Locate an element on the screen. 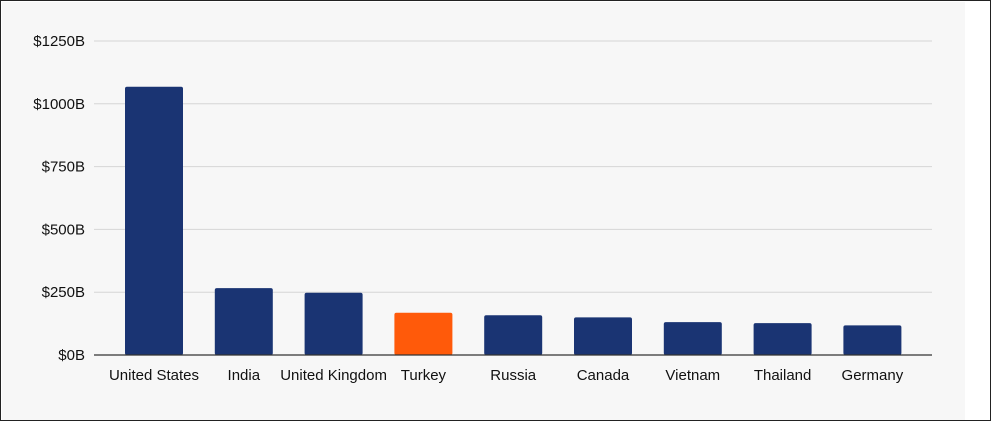  x-tick-label: United States is located at coordinates (154, 375).